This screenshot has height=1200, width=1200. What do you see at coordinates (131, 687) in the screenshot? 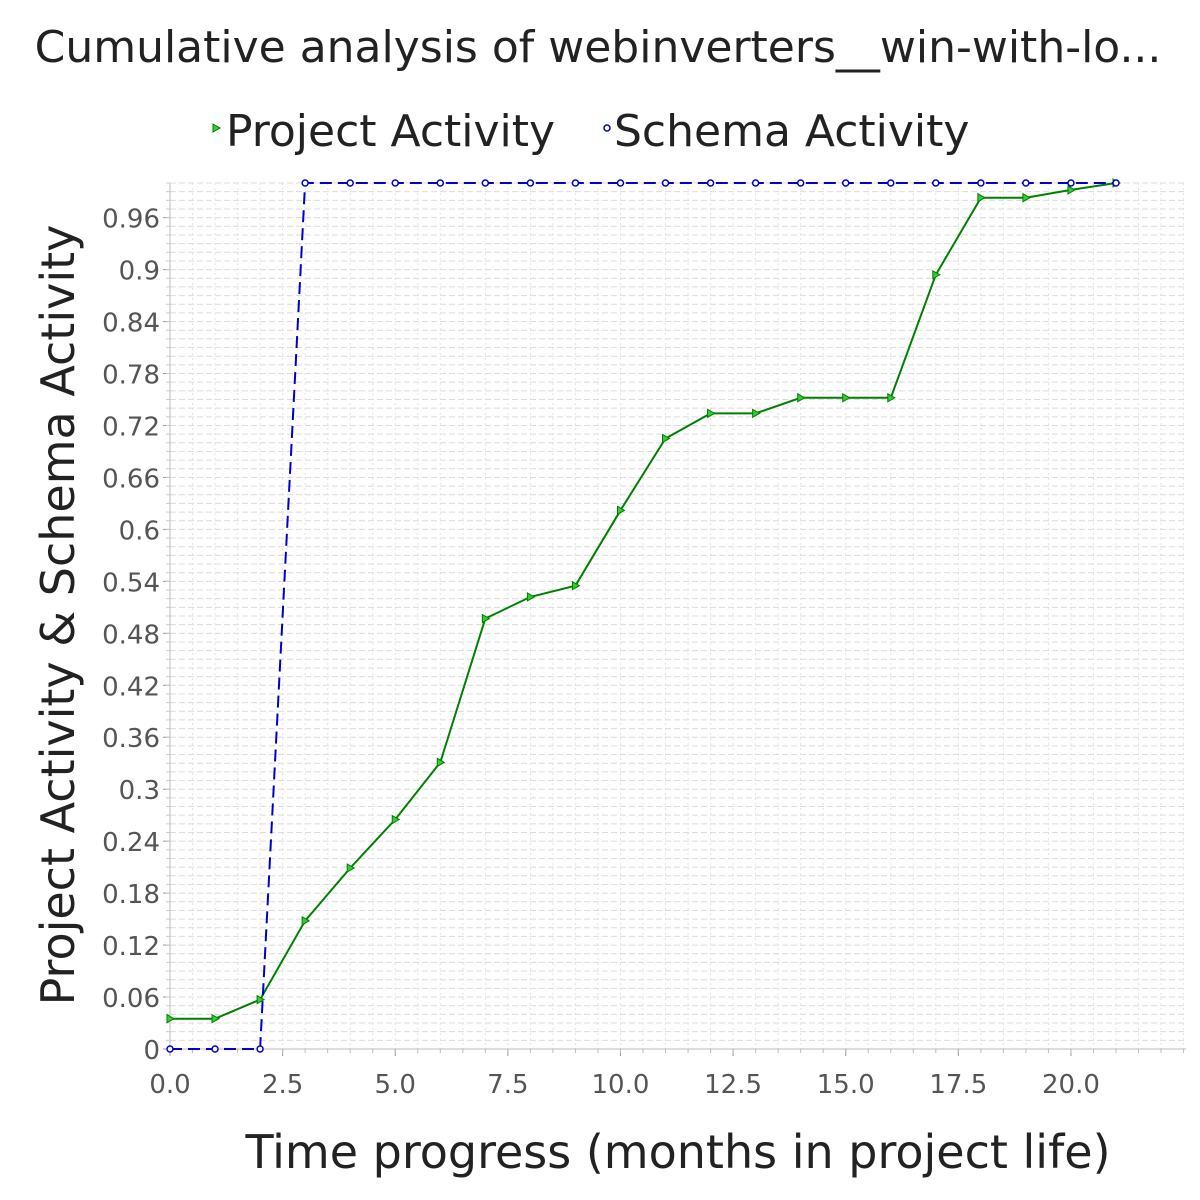
I see `y-tick-label: 0.42` at bounding box center [131, 687].